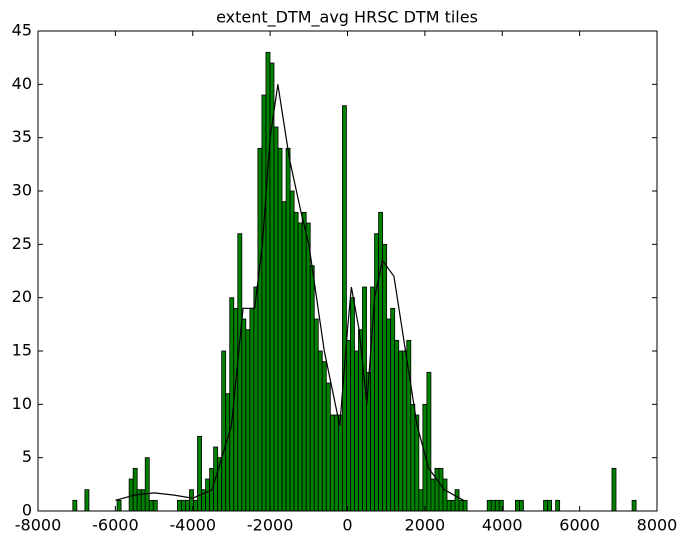  Describe the element at coordinates (657, 525) in the screenshot. I see `x-tick-label: 8000` at that location.